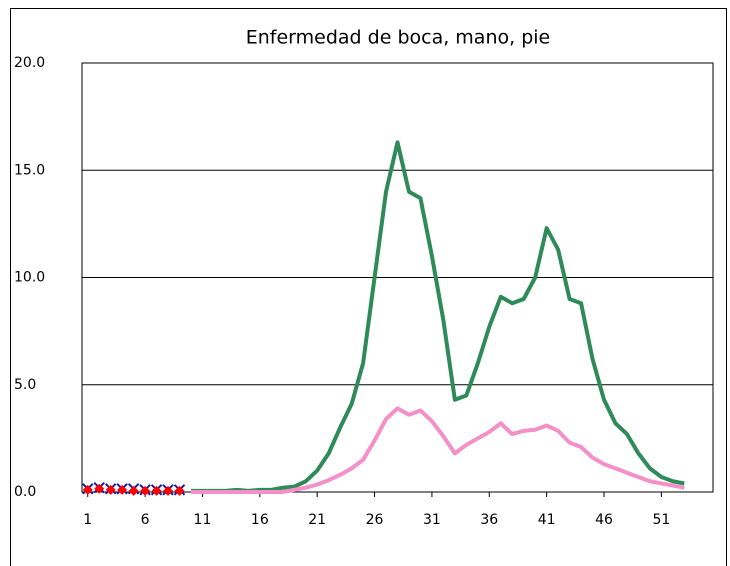 This screenshot has width=730, height=566. What do you see at coordinates (29, 170) in the screenshot?
I see `y-tick-label: 15.0` at bounding box center [29, 170].